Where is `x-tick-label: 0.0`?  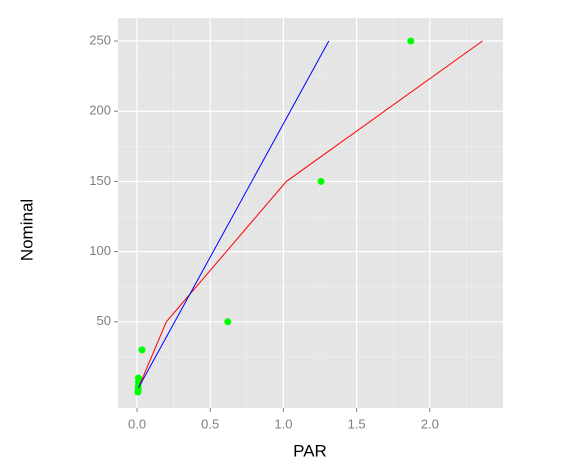 x-tick-label: 0.0 is located at coordinates (137, 423).